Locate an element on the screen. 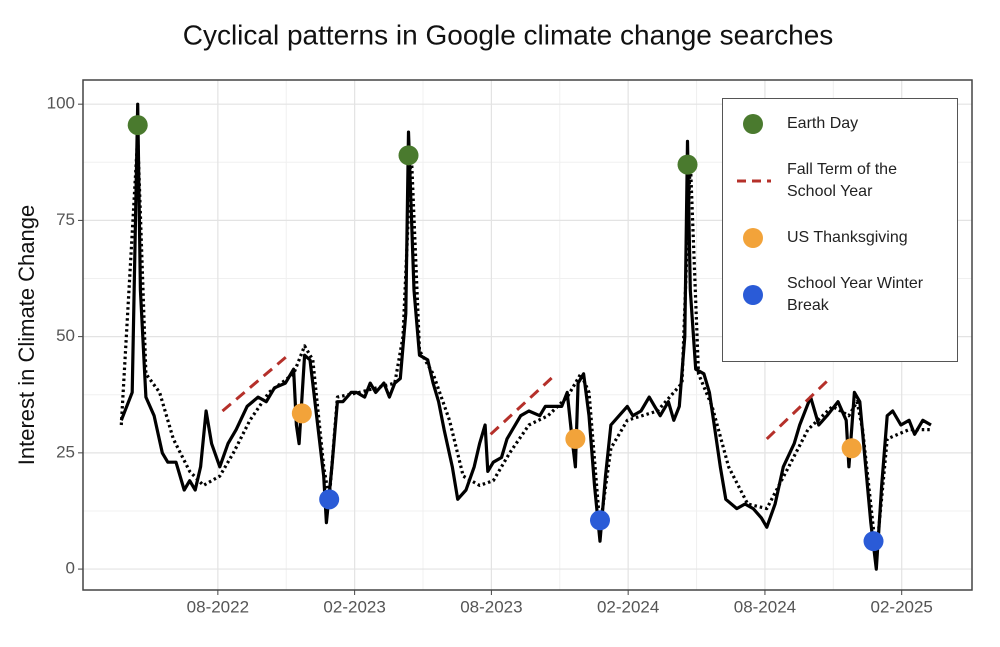  y-tick-label: 50 is located at coordinates (65, 335).